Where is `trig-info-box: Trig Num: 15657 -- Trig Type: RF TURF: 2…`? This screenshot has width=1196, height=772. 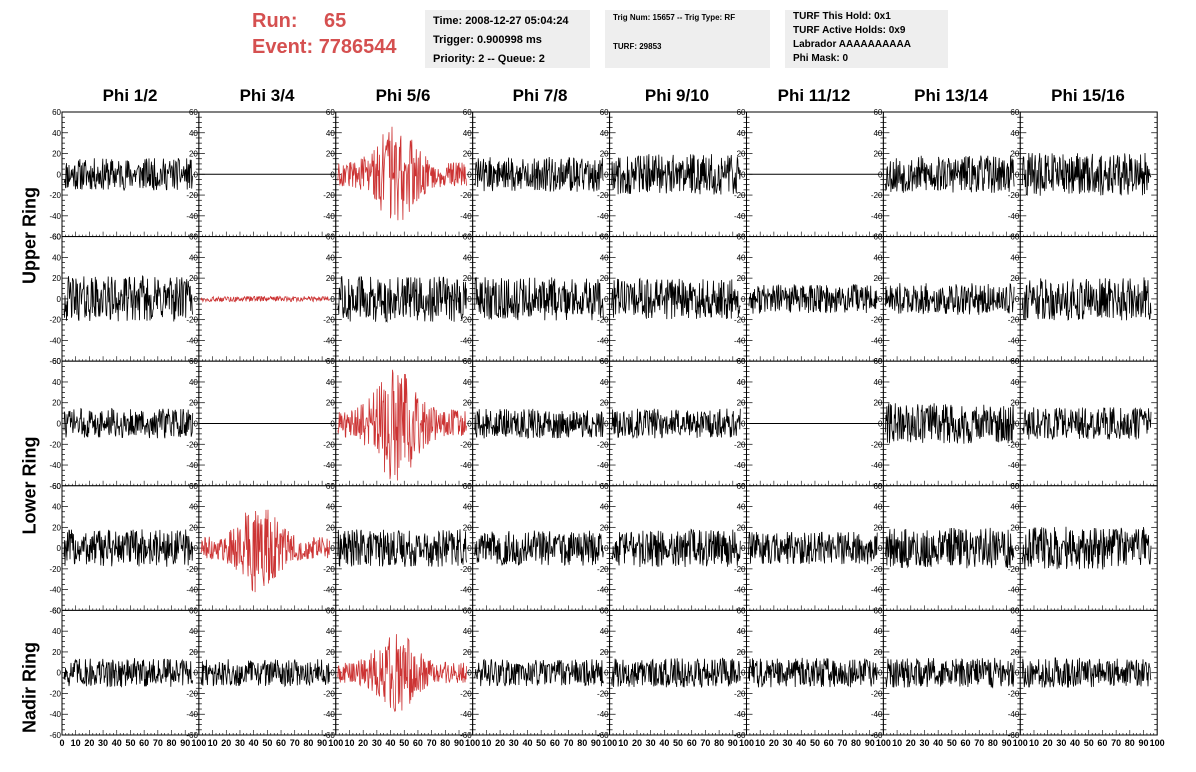 trig-info-box: Trig Num: 15657 -- Trig Type: RF TURF: 2… is located at coordinates (687, 39).